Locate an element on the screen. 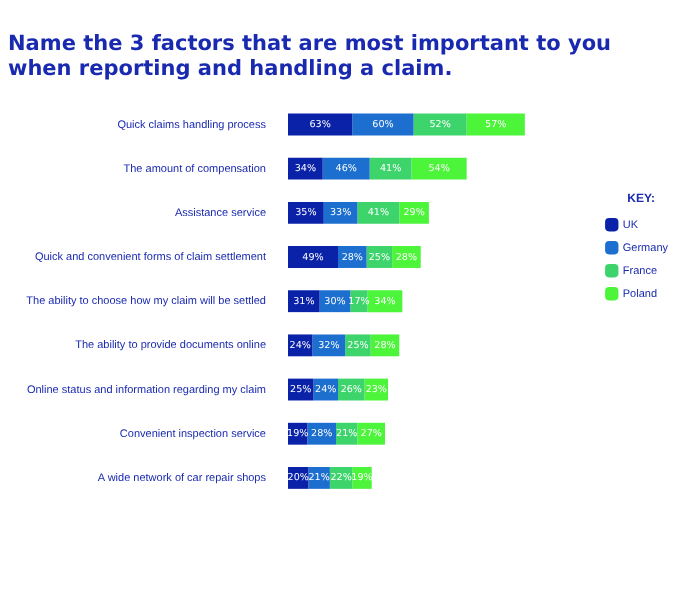 The width and height of the screenshot is (700, 600). text: when reporting and handling a claim. is located at coordinates (230, 69).